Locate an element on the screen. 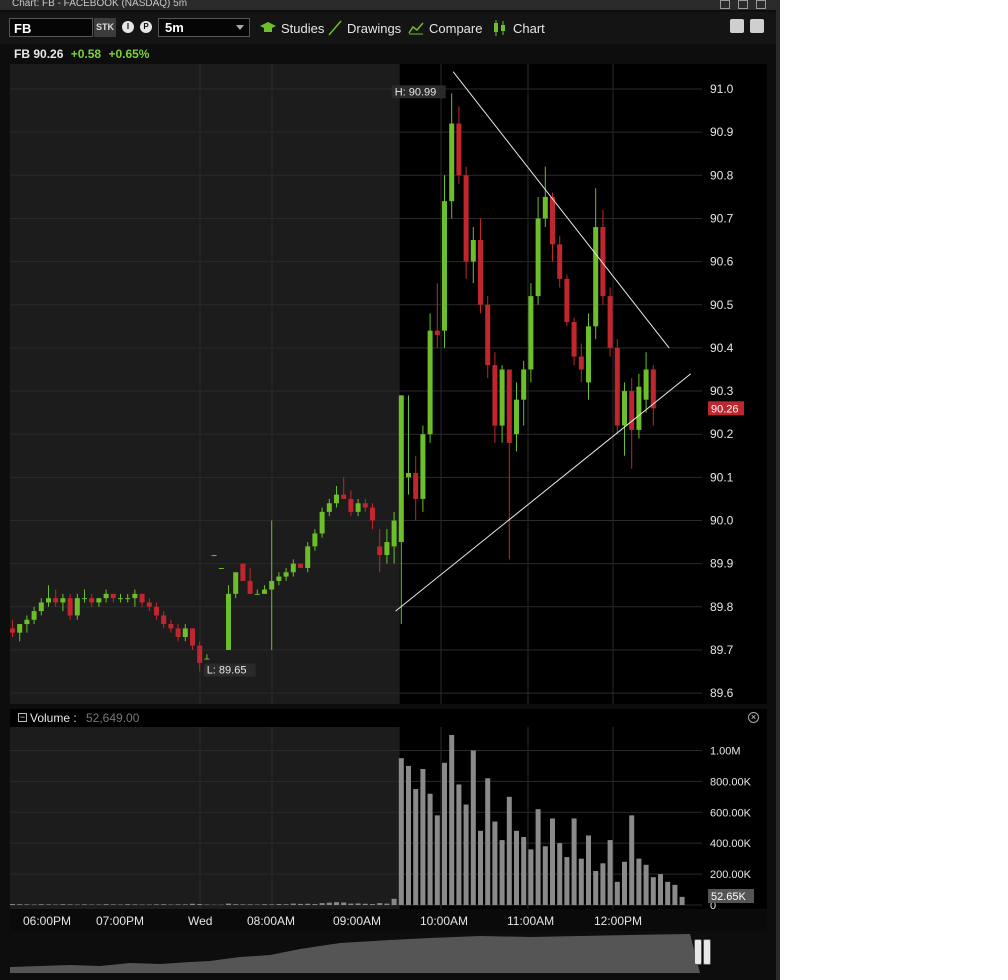 The height and width of the screenshot is (980, 1008). close-study-icon: × is located at coordinates (753, 717).